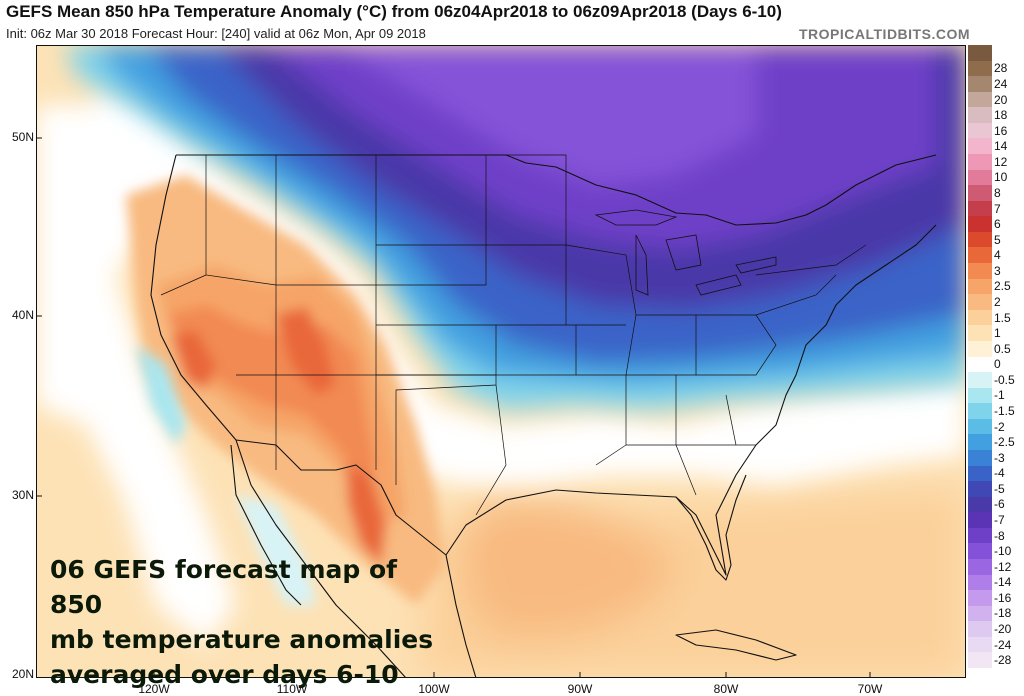 Image resolution: width=1024 pixels, height=696 pixels. Describe the element at coordinates (341, 497) in the screenshot. I see `us-mexico-border` at that location.